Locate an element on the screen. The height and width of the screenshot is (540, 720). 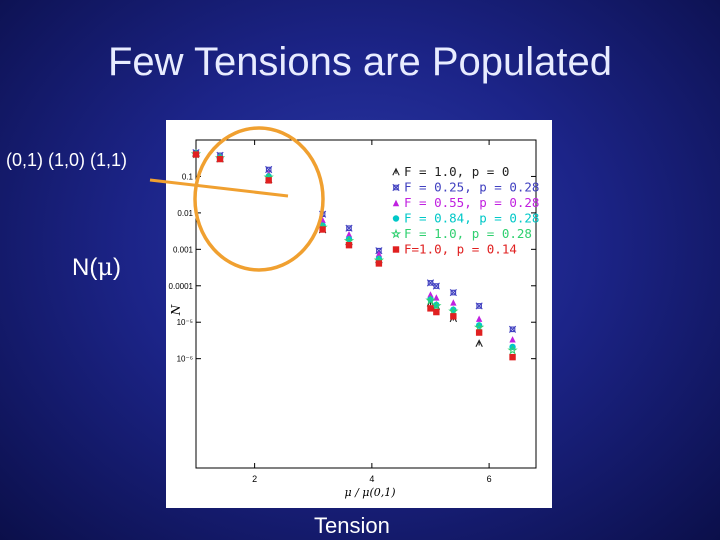
y-tick-label: 10⁻⁶ is located at coordinates (185, 359).